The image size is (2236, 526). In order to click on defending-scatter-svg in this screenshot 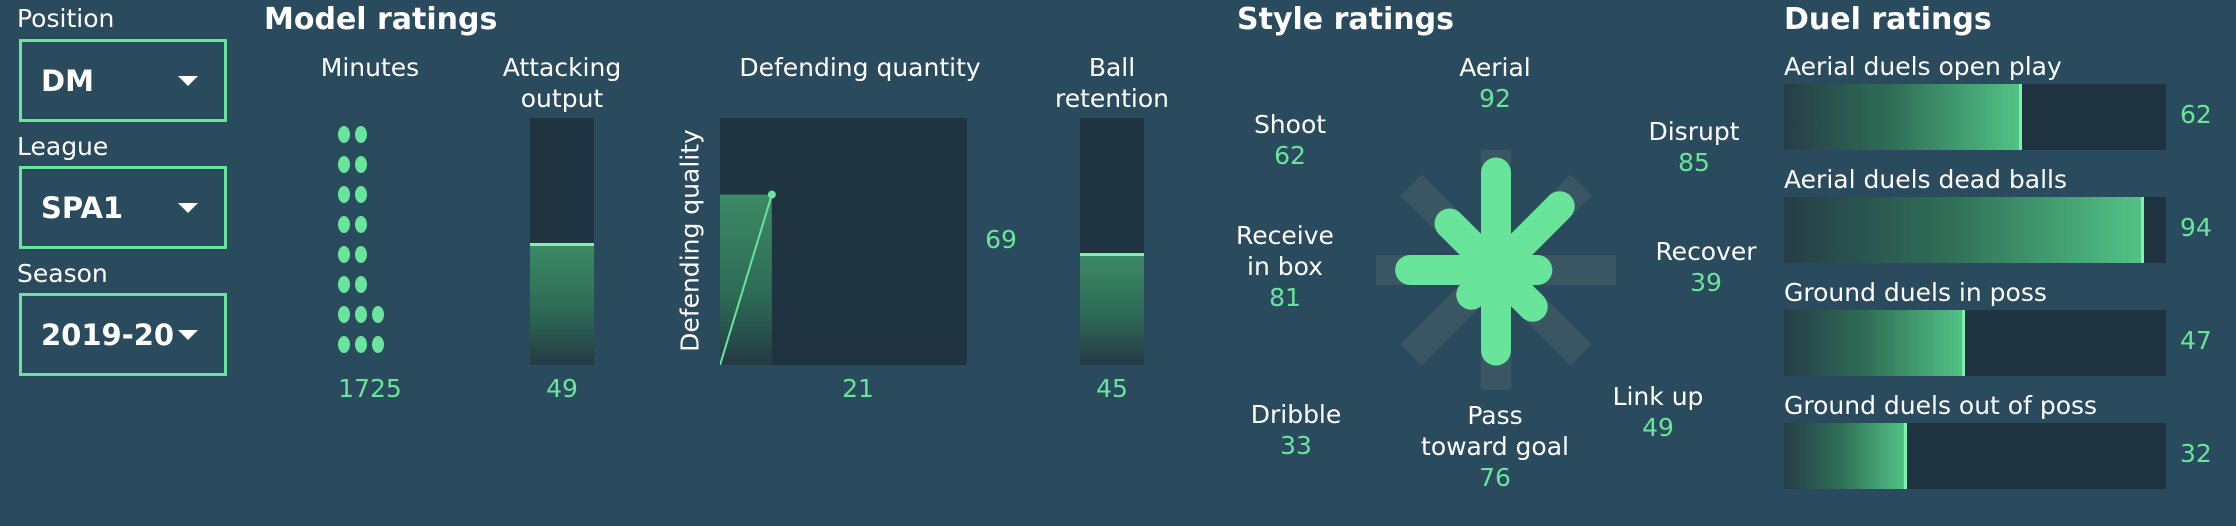, I will do `click(748, 277)`.